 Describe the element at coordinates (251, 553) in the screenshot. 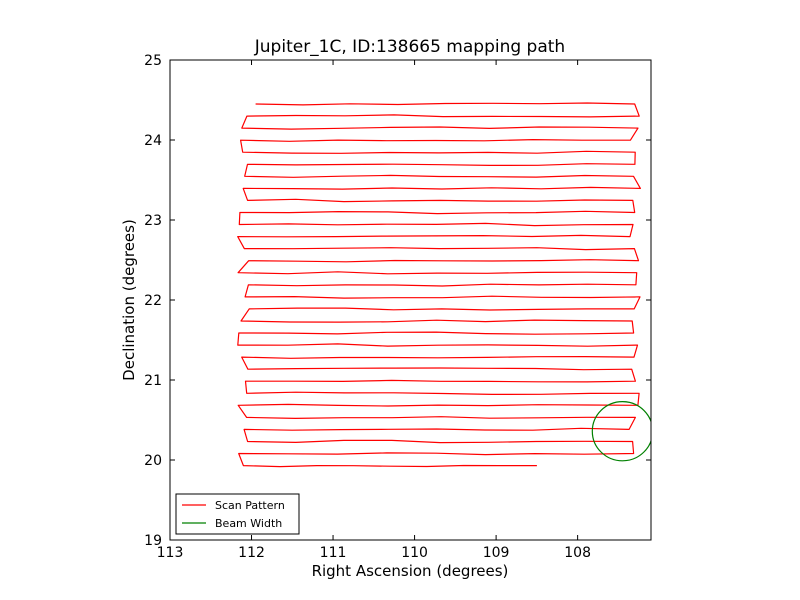

I see `x-tick-label: 112` at that location.